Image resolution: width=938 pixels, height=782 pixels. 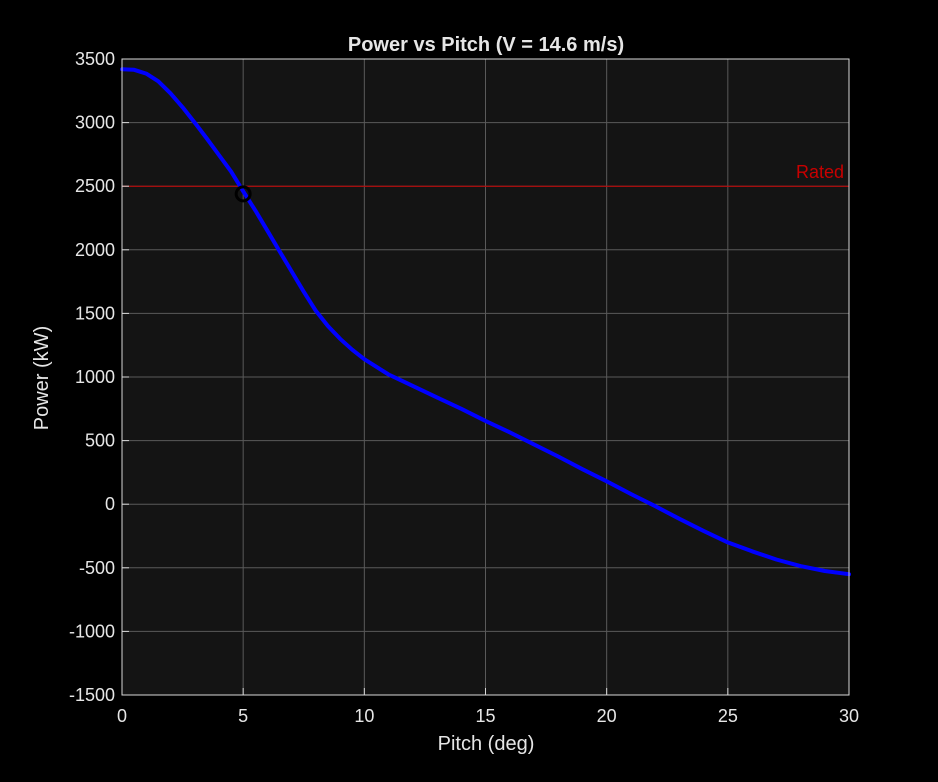 I want to click on y-axis-label: Power (kW), so click(x=42, y=378).